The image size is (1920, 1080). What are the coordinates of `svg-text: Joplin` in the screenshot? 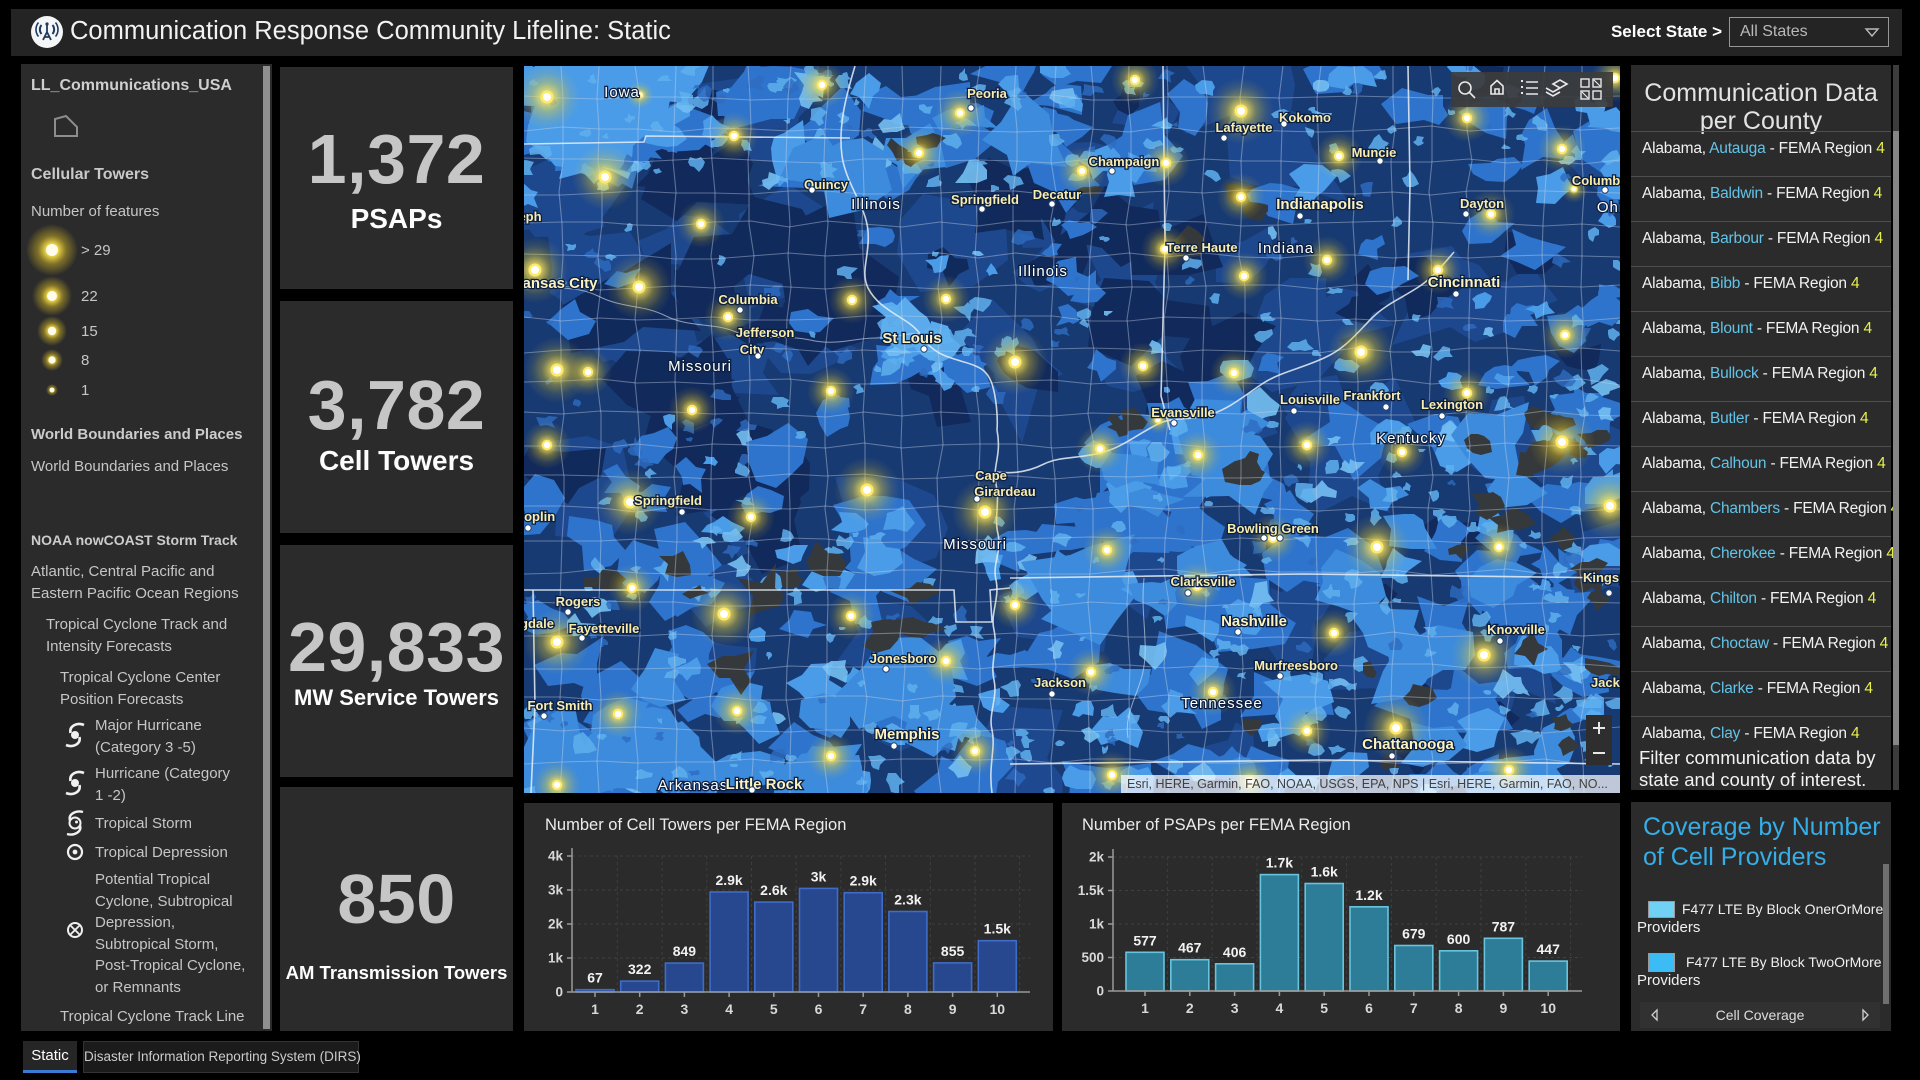 It's located at (539, 516).